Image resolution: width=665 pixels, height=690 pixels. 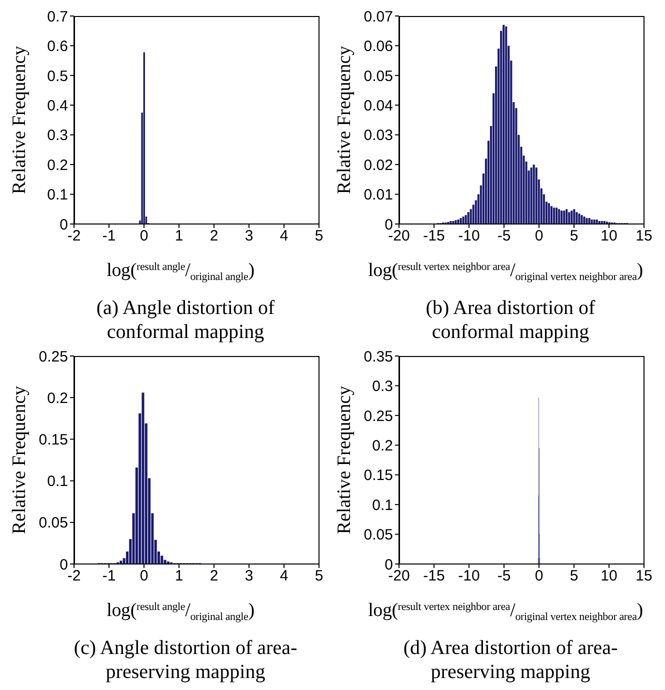 What do you see at coordinates (57, 47) in the screenshot?
I see `y-tick-label: 0.6` at bounding box center [57, 47].